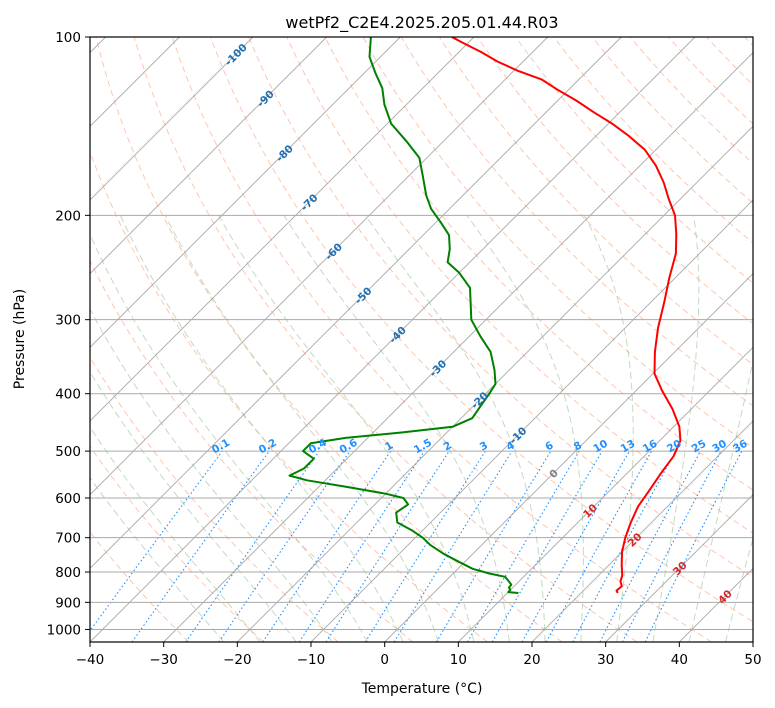 The image size is (775, 708). Describe the element at coordinates (318, 447) in the screenshot. I see `mixing-ratio-label: 0.4` at that location.